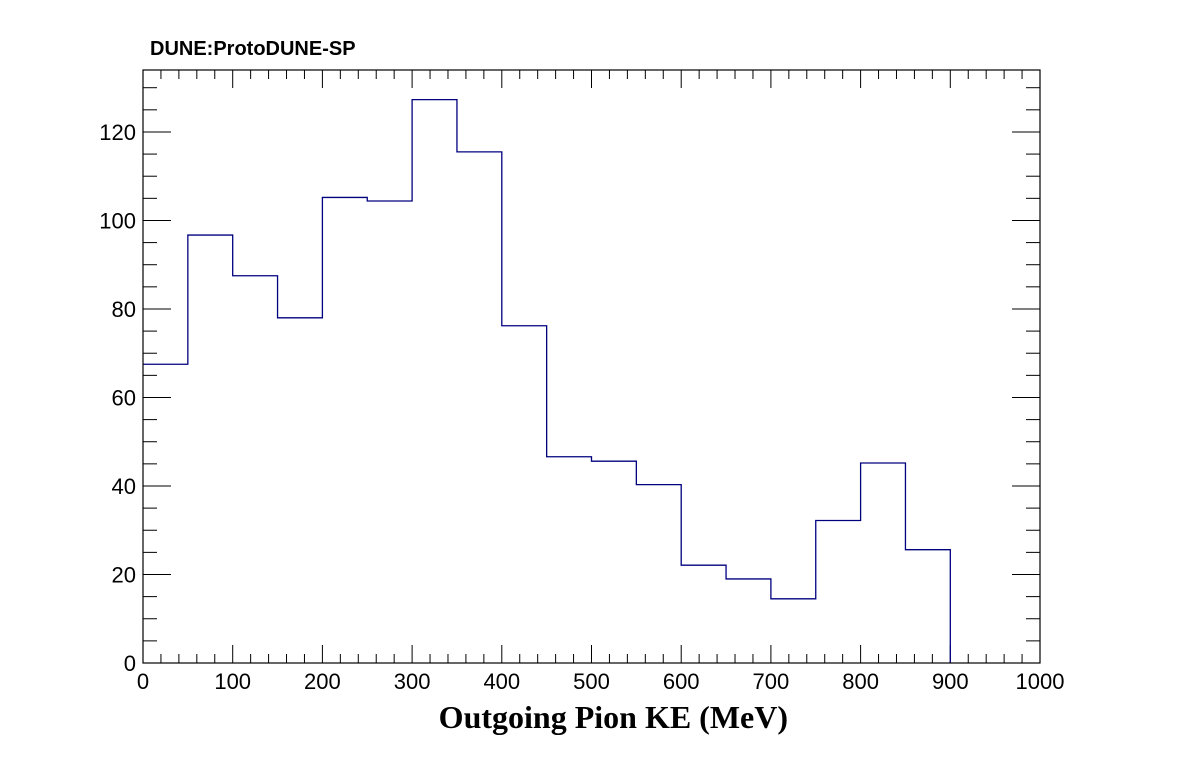 This screenshot has height=772, width=1196. Describe the element at coordinates (1040, 681) in the screenshot. I see `x-tick-label: 1000` at that location.